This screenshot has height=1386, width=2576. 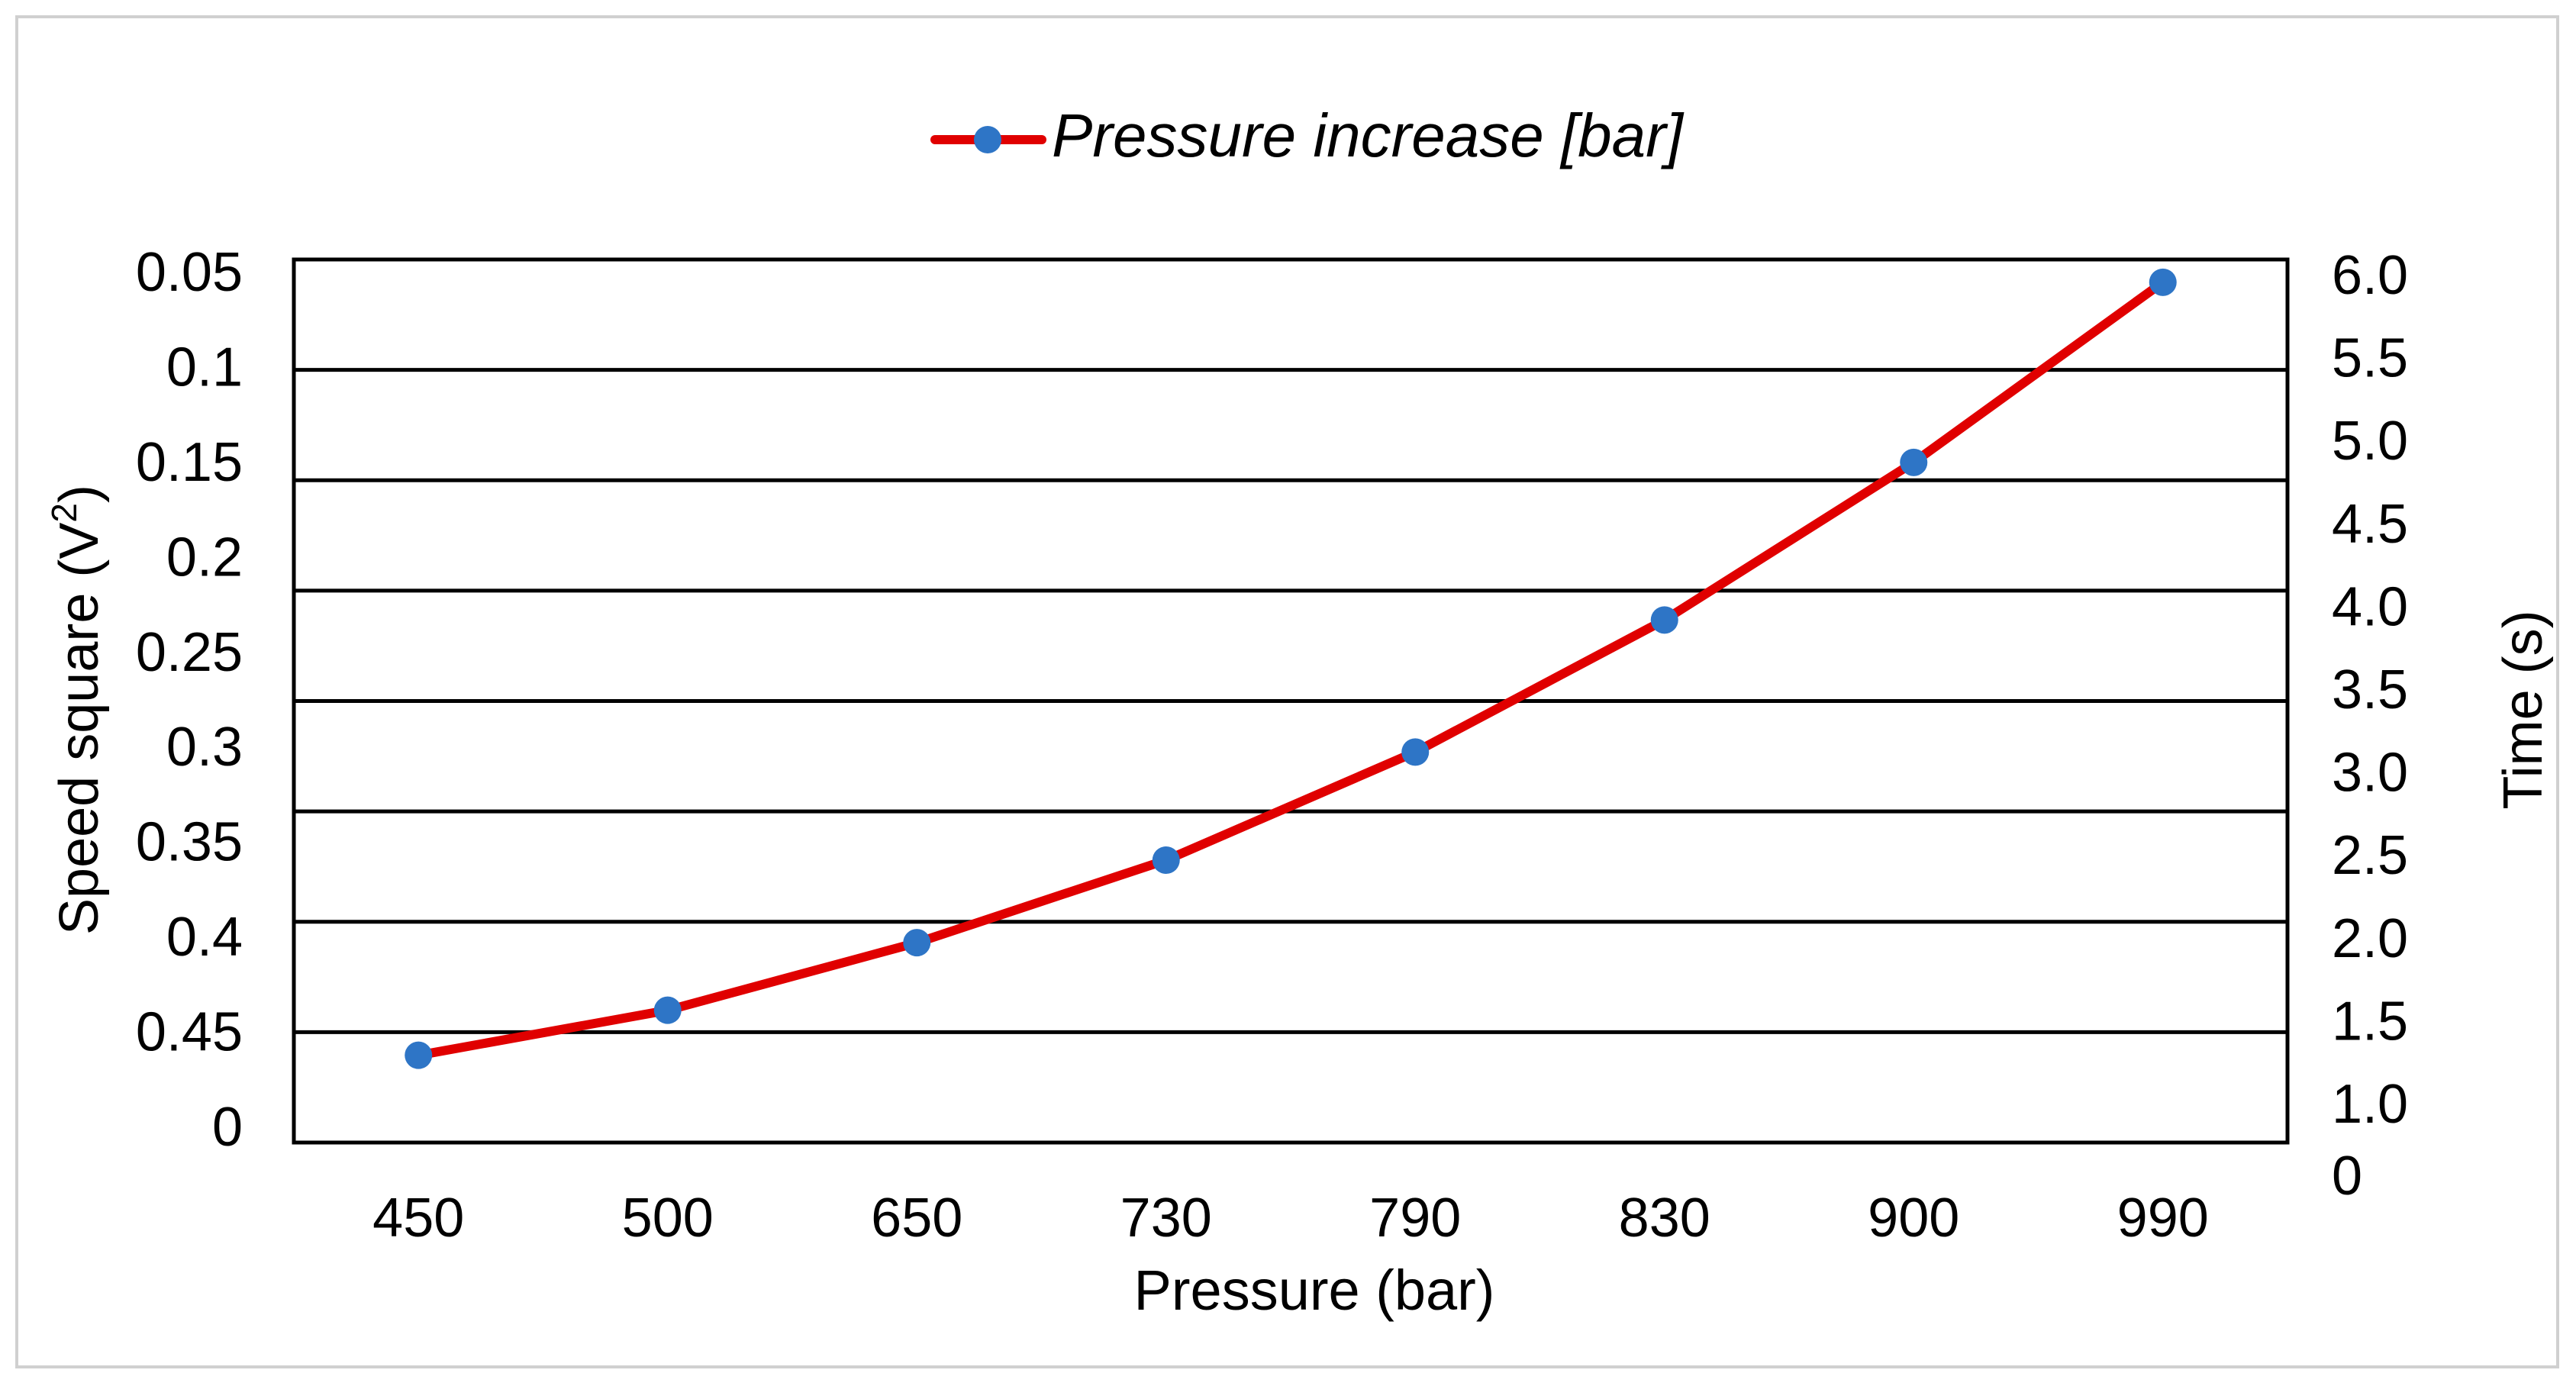 What do you see at coordinates (2370, 938) in the screenshot?
I see `right-axis-tick-label: 2.0` at bounding box center [2370, 938].